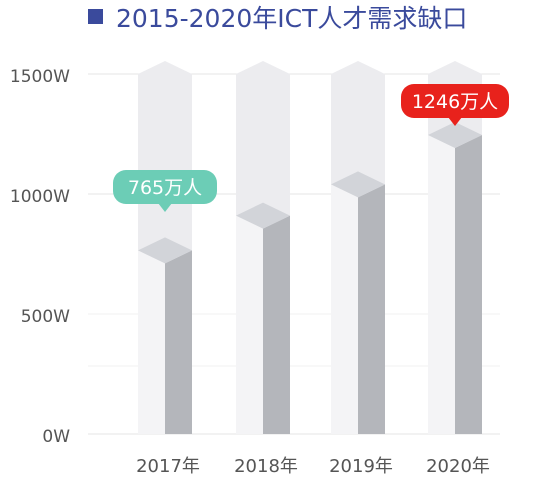  Describe the element at coordinates (40, 257) in the screenshot. I see `y-axis: 0W 500W 1000W 1500W` at that location.